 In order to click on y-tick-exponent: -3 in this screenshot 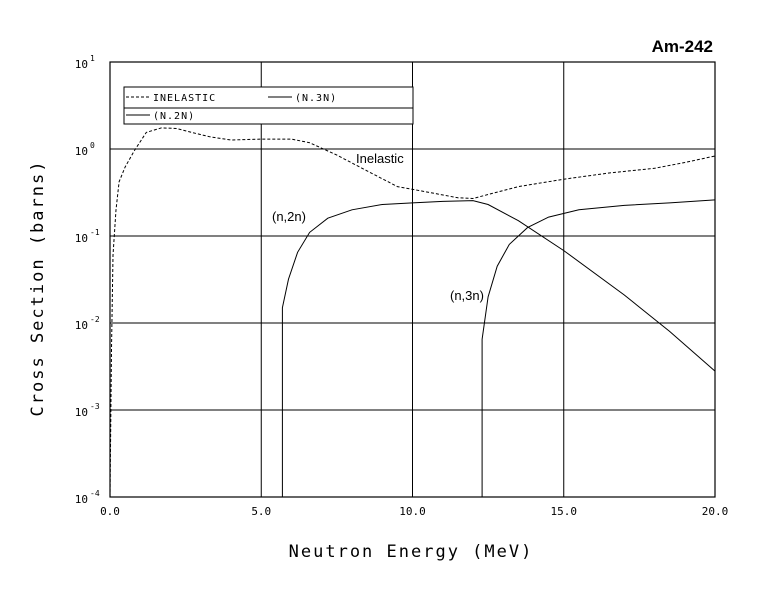, I will do `click(95, 406)`.